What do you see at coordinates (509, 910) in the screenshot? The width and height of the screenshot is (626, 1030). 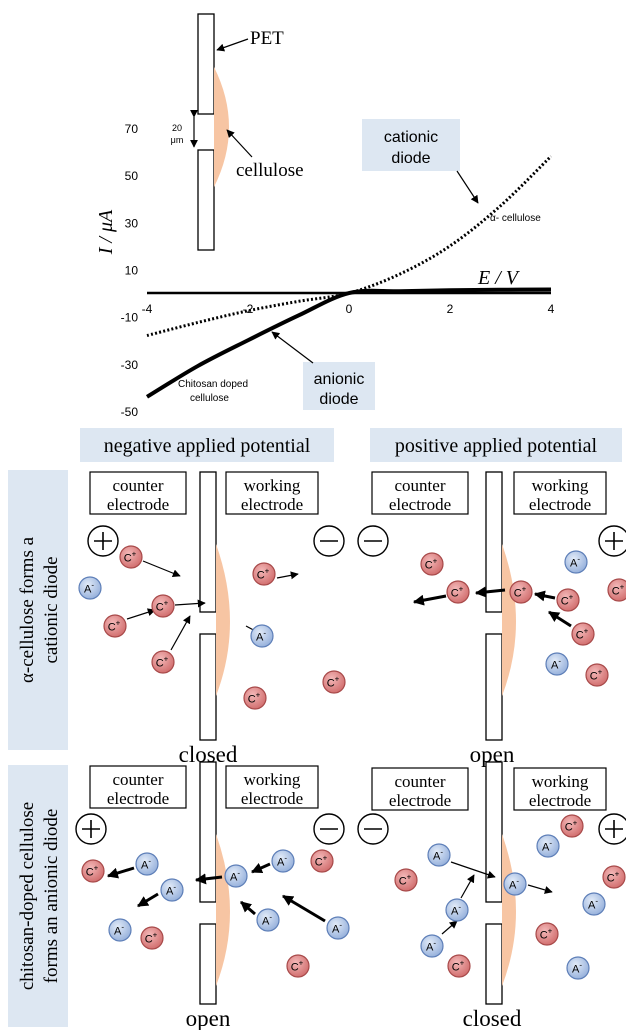 I see `cellulose-layer` at bounding box center [509, 910].